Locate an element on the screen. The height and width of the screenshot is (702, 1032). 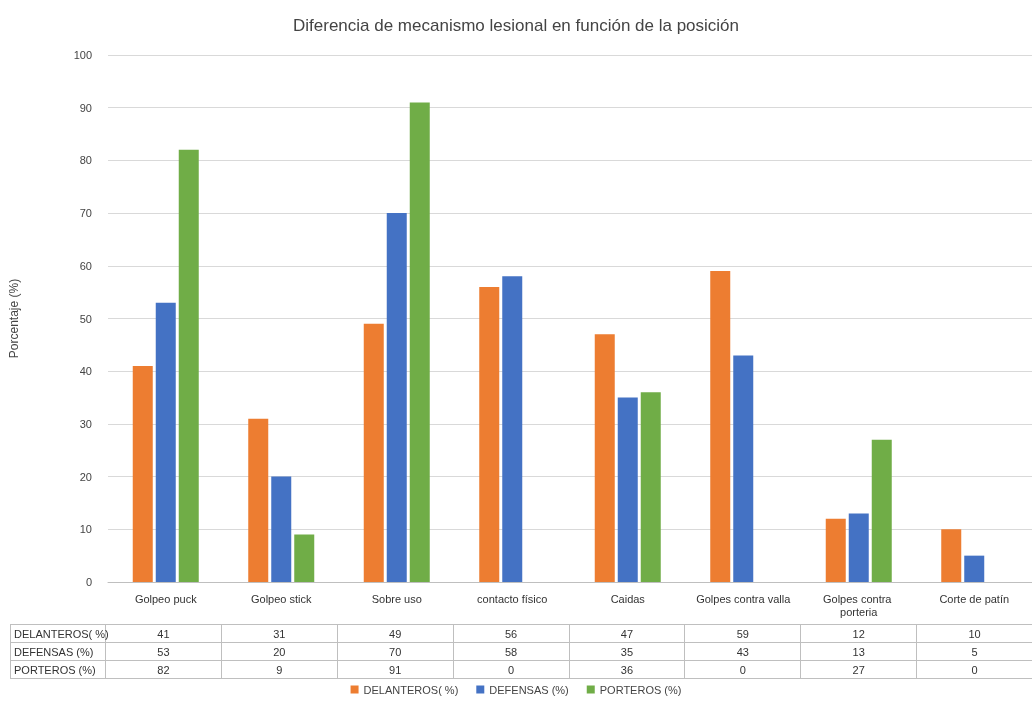
x-tick-label: Golpes contra valla is located at coordinates (744, 598).